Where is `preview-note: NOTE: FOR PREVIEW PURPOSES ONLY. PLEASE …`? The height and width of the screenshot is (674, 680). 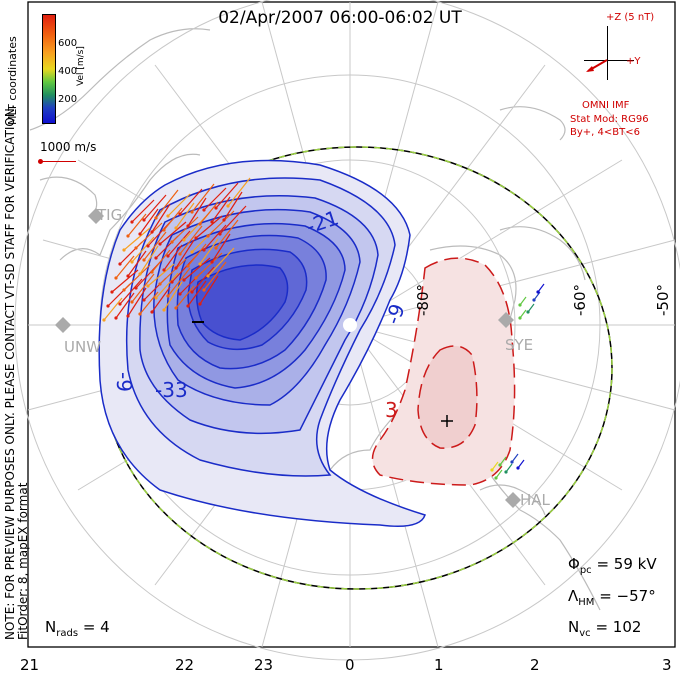
preview-note: NOTE: FOR PREVIEW PURPOSES ONLY. PLEASE … is located at coordinates (16, 372).